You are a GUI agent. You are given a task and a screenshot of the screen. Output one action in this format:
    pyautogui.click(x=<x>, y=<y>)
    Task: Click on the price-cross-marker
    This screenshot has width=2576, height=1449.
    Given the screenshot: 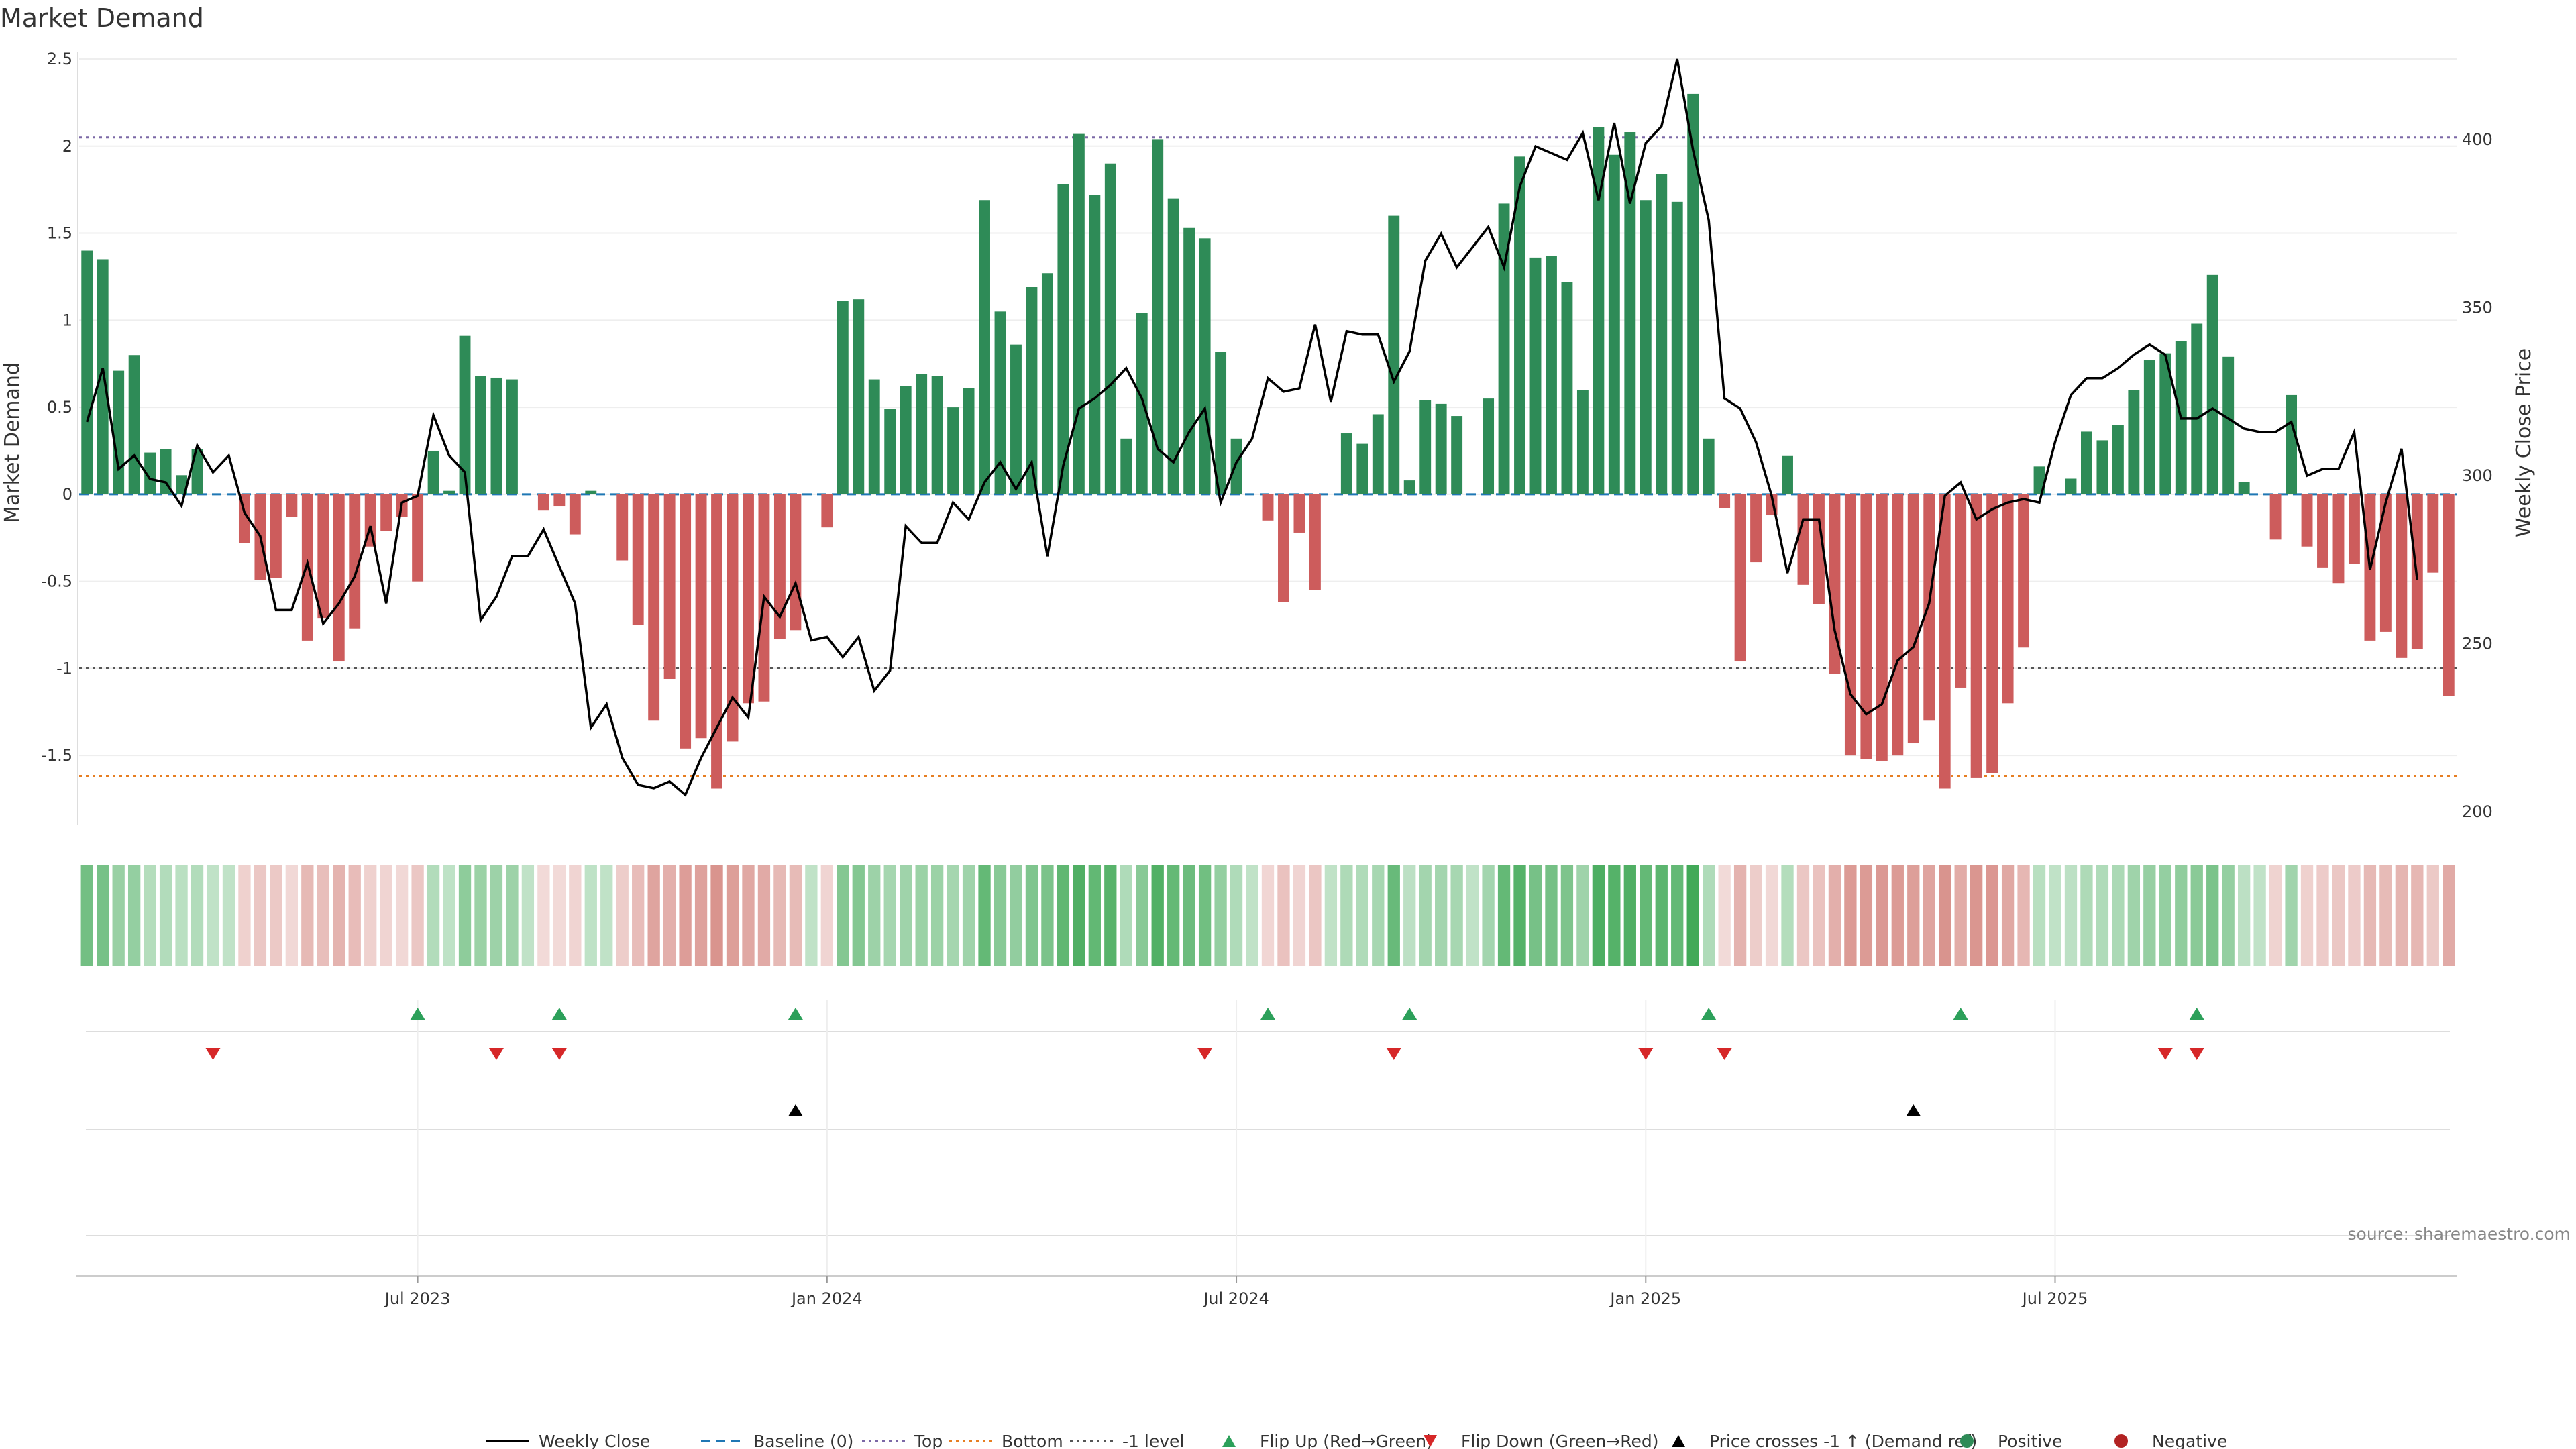 What is the action you would take?
    pyautogui.click(x=795, y=1110)
    